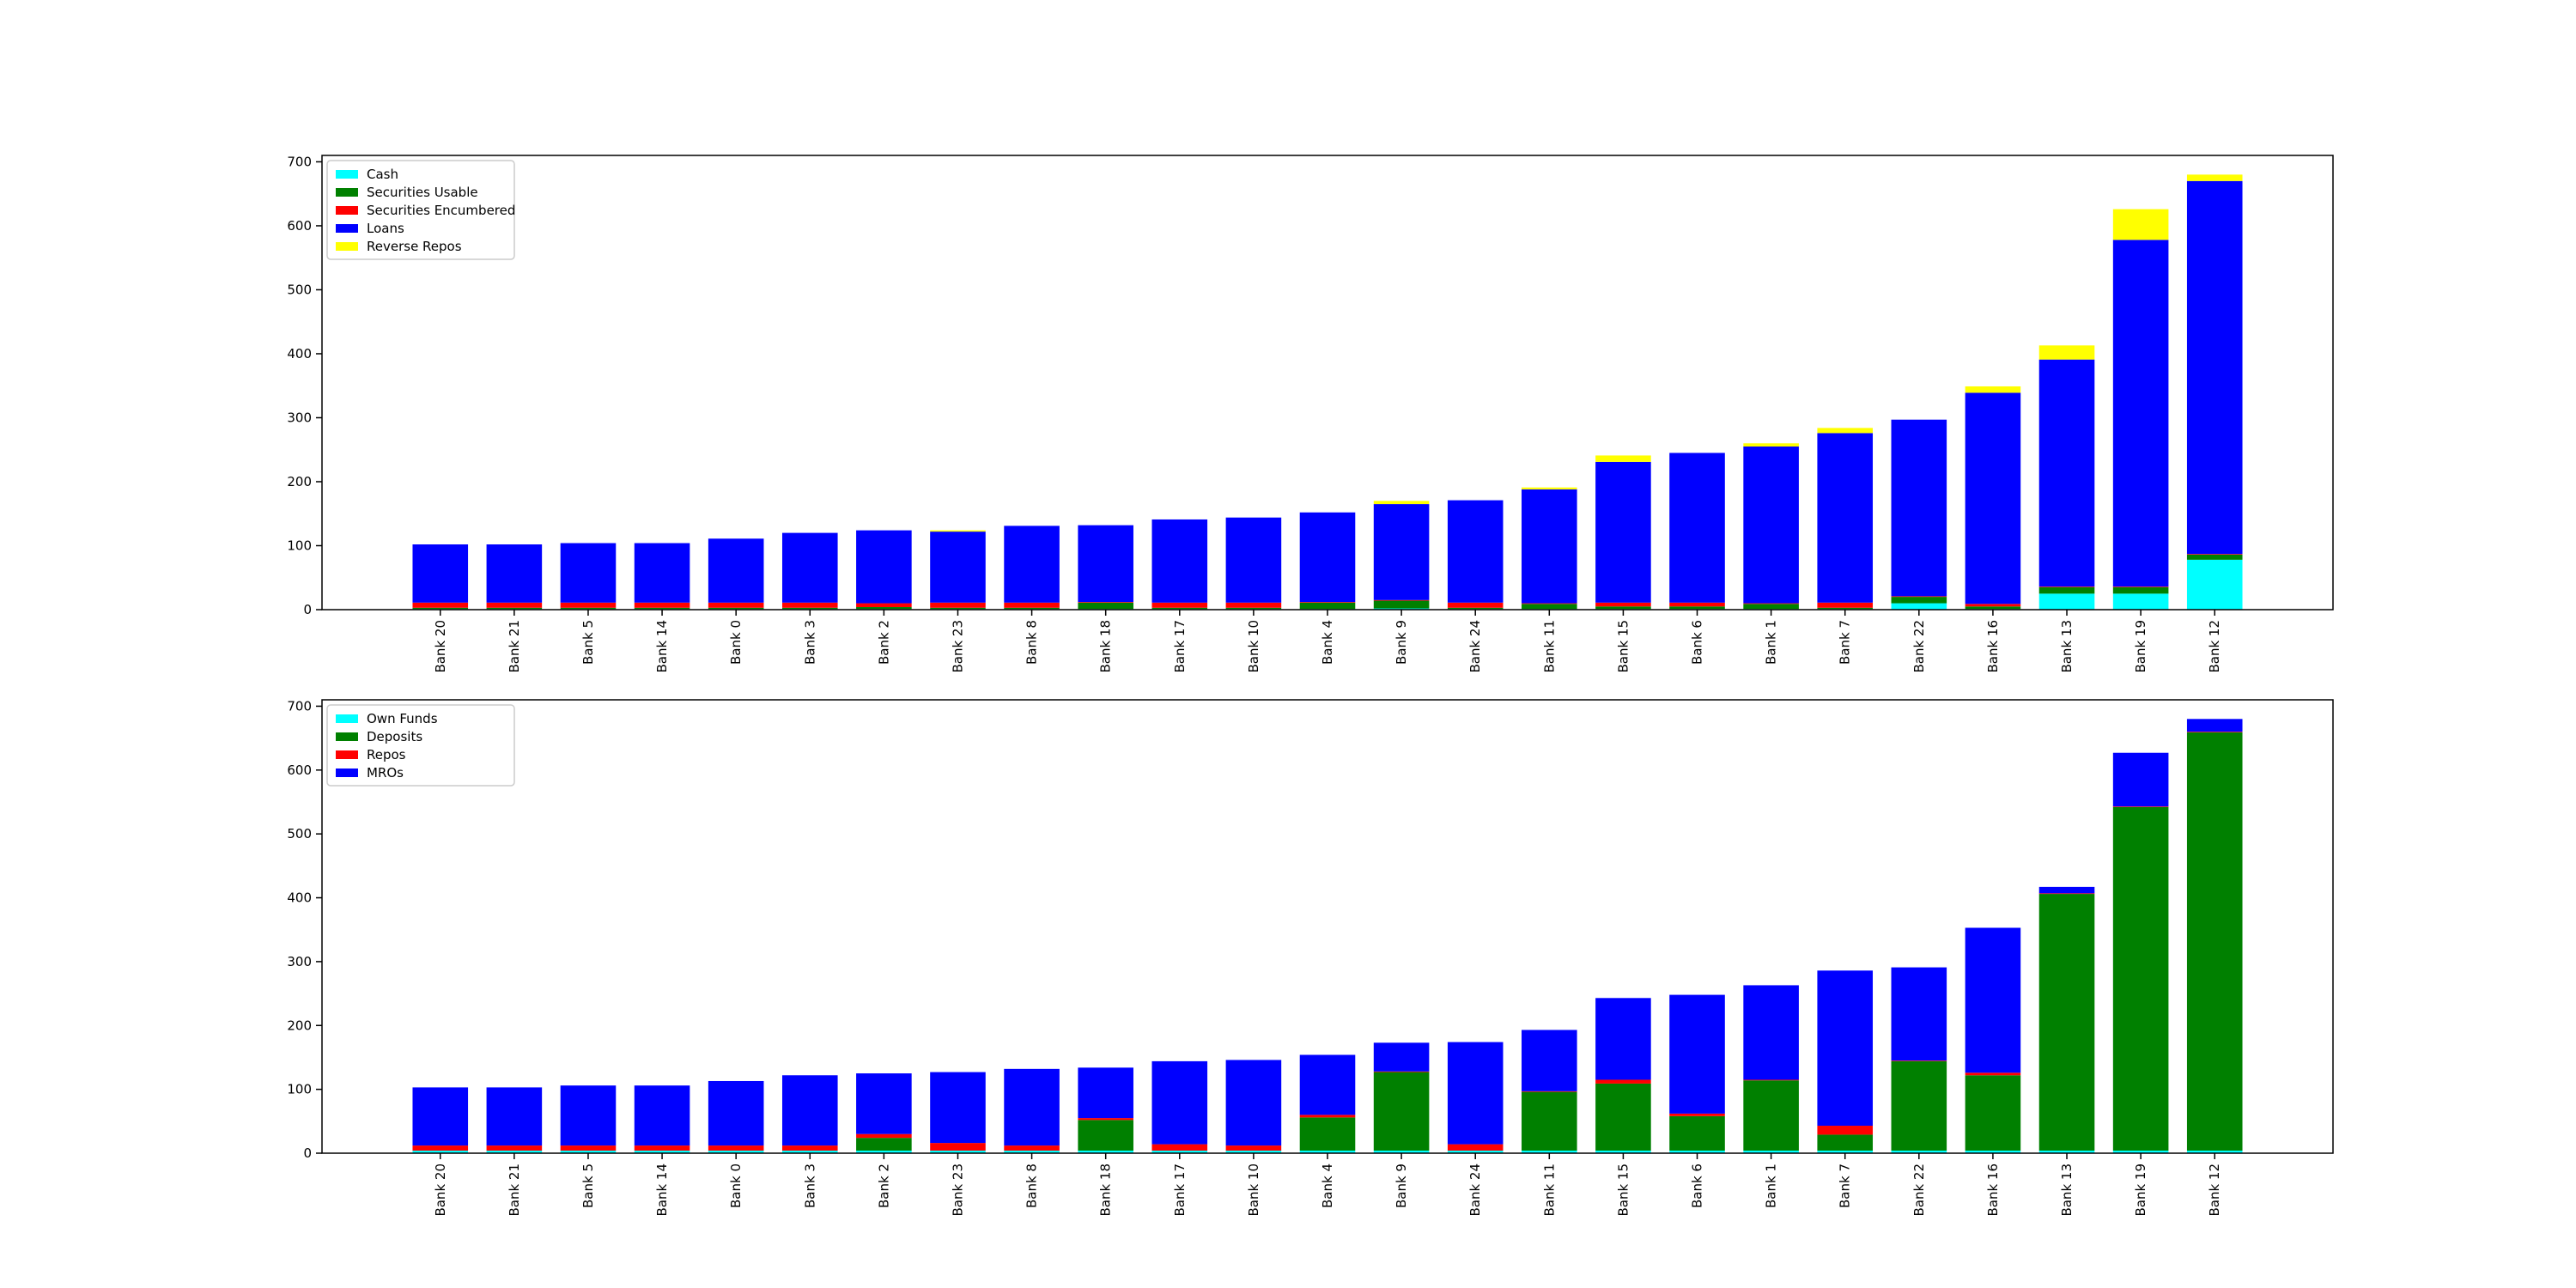 The width and height of the screenshot is (2576, 1288). Describe the element at coordinates (2214, 647) in the screenshot. I see `x-tick-label: Bank 12` at that location.